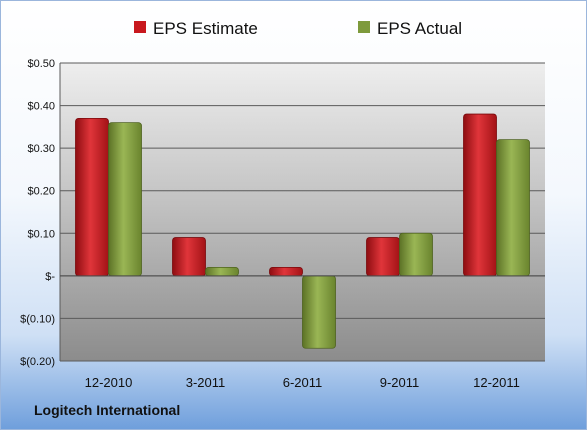 The width and height of the screenshot is (587, 430). What do you see at coordinates (496, 382) in the screenshot?
I see `x-tick-label: 12-2011` at bounding box center [496, 382].